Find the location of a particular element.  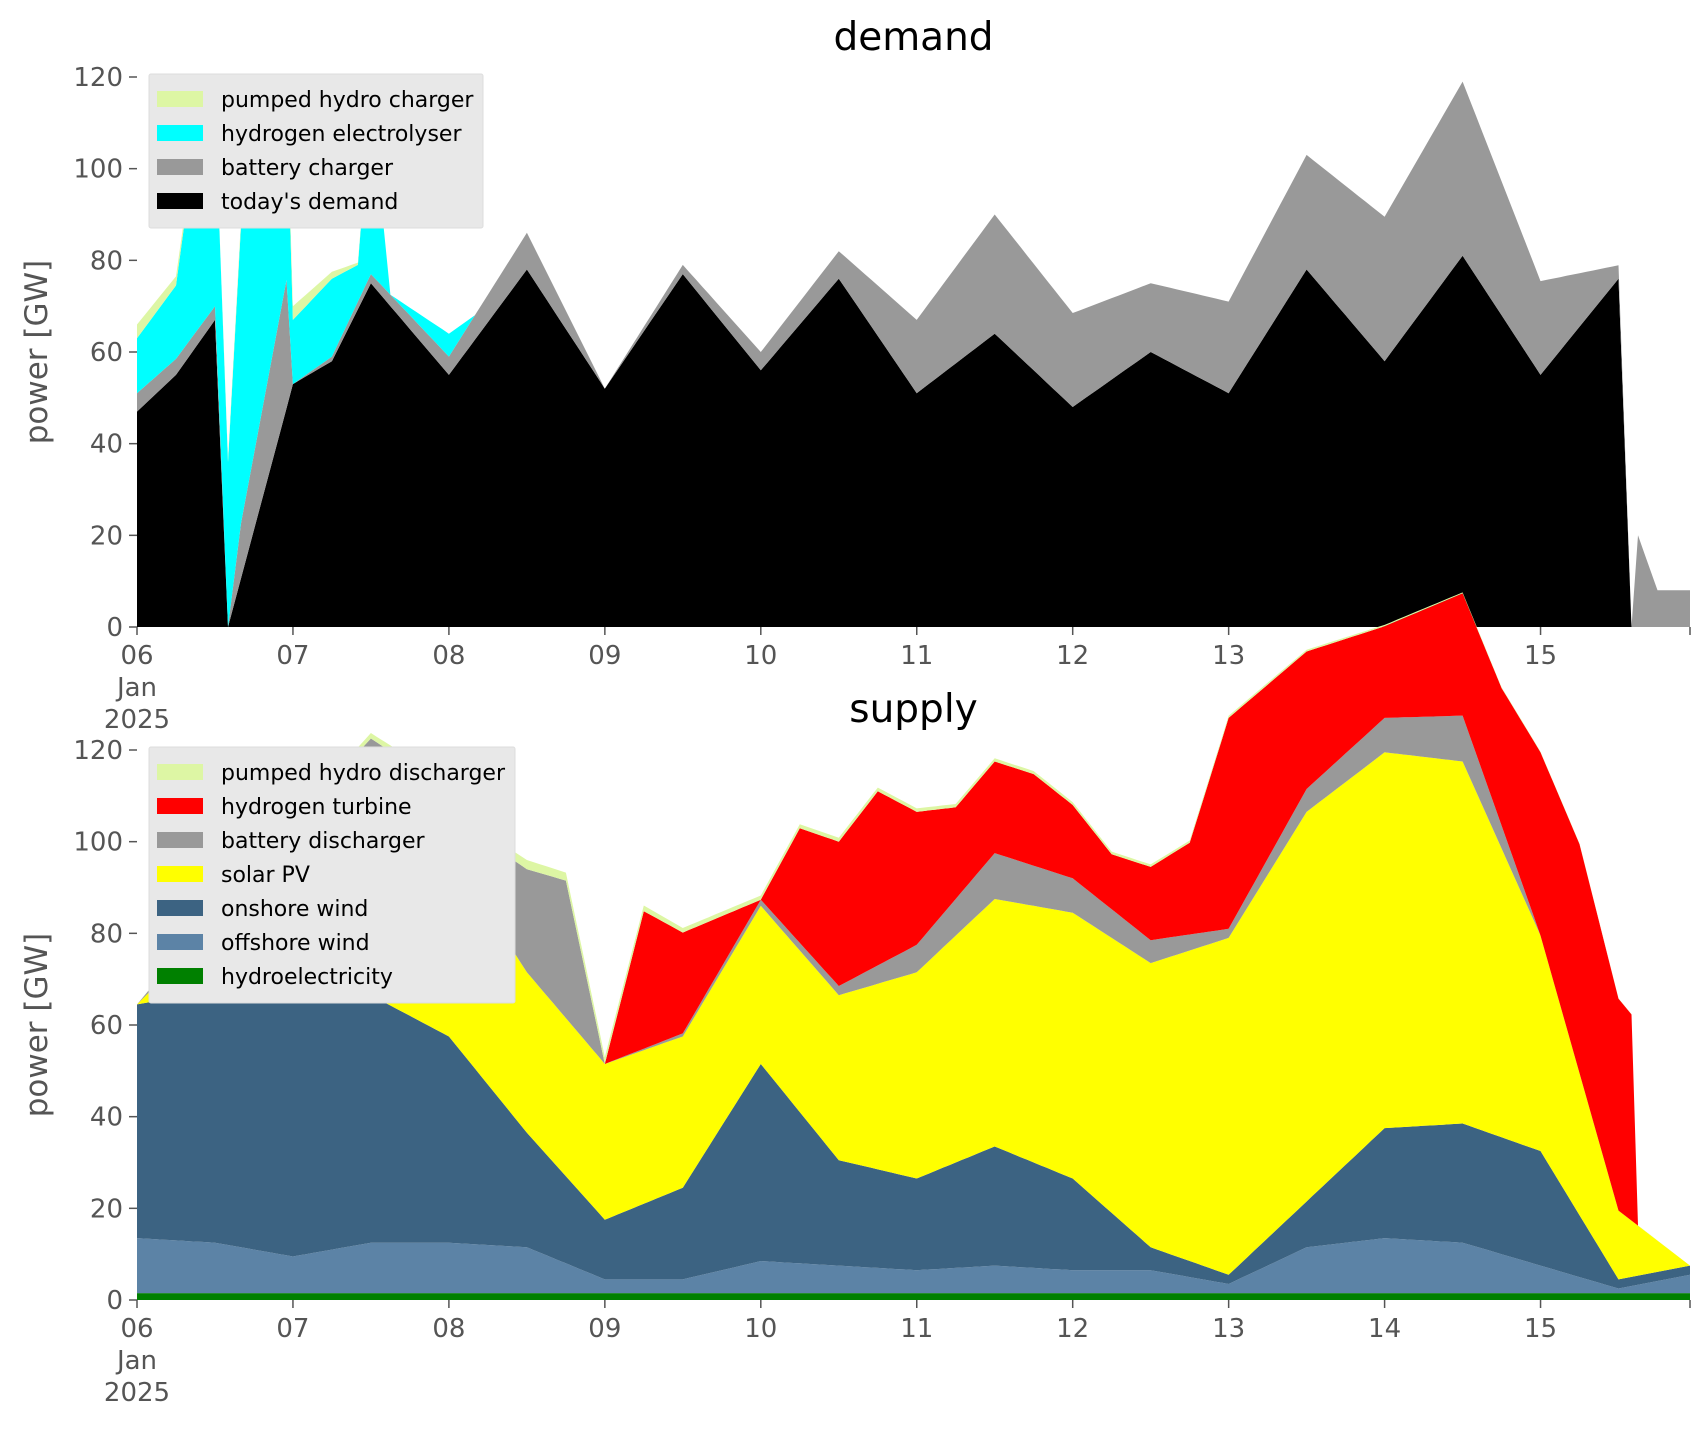

legend-label: battery charger is located at coordinates (307, 168).